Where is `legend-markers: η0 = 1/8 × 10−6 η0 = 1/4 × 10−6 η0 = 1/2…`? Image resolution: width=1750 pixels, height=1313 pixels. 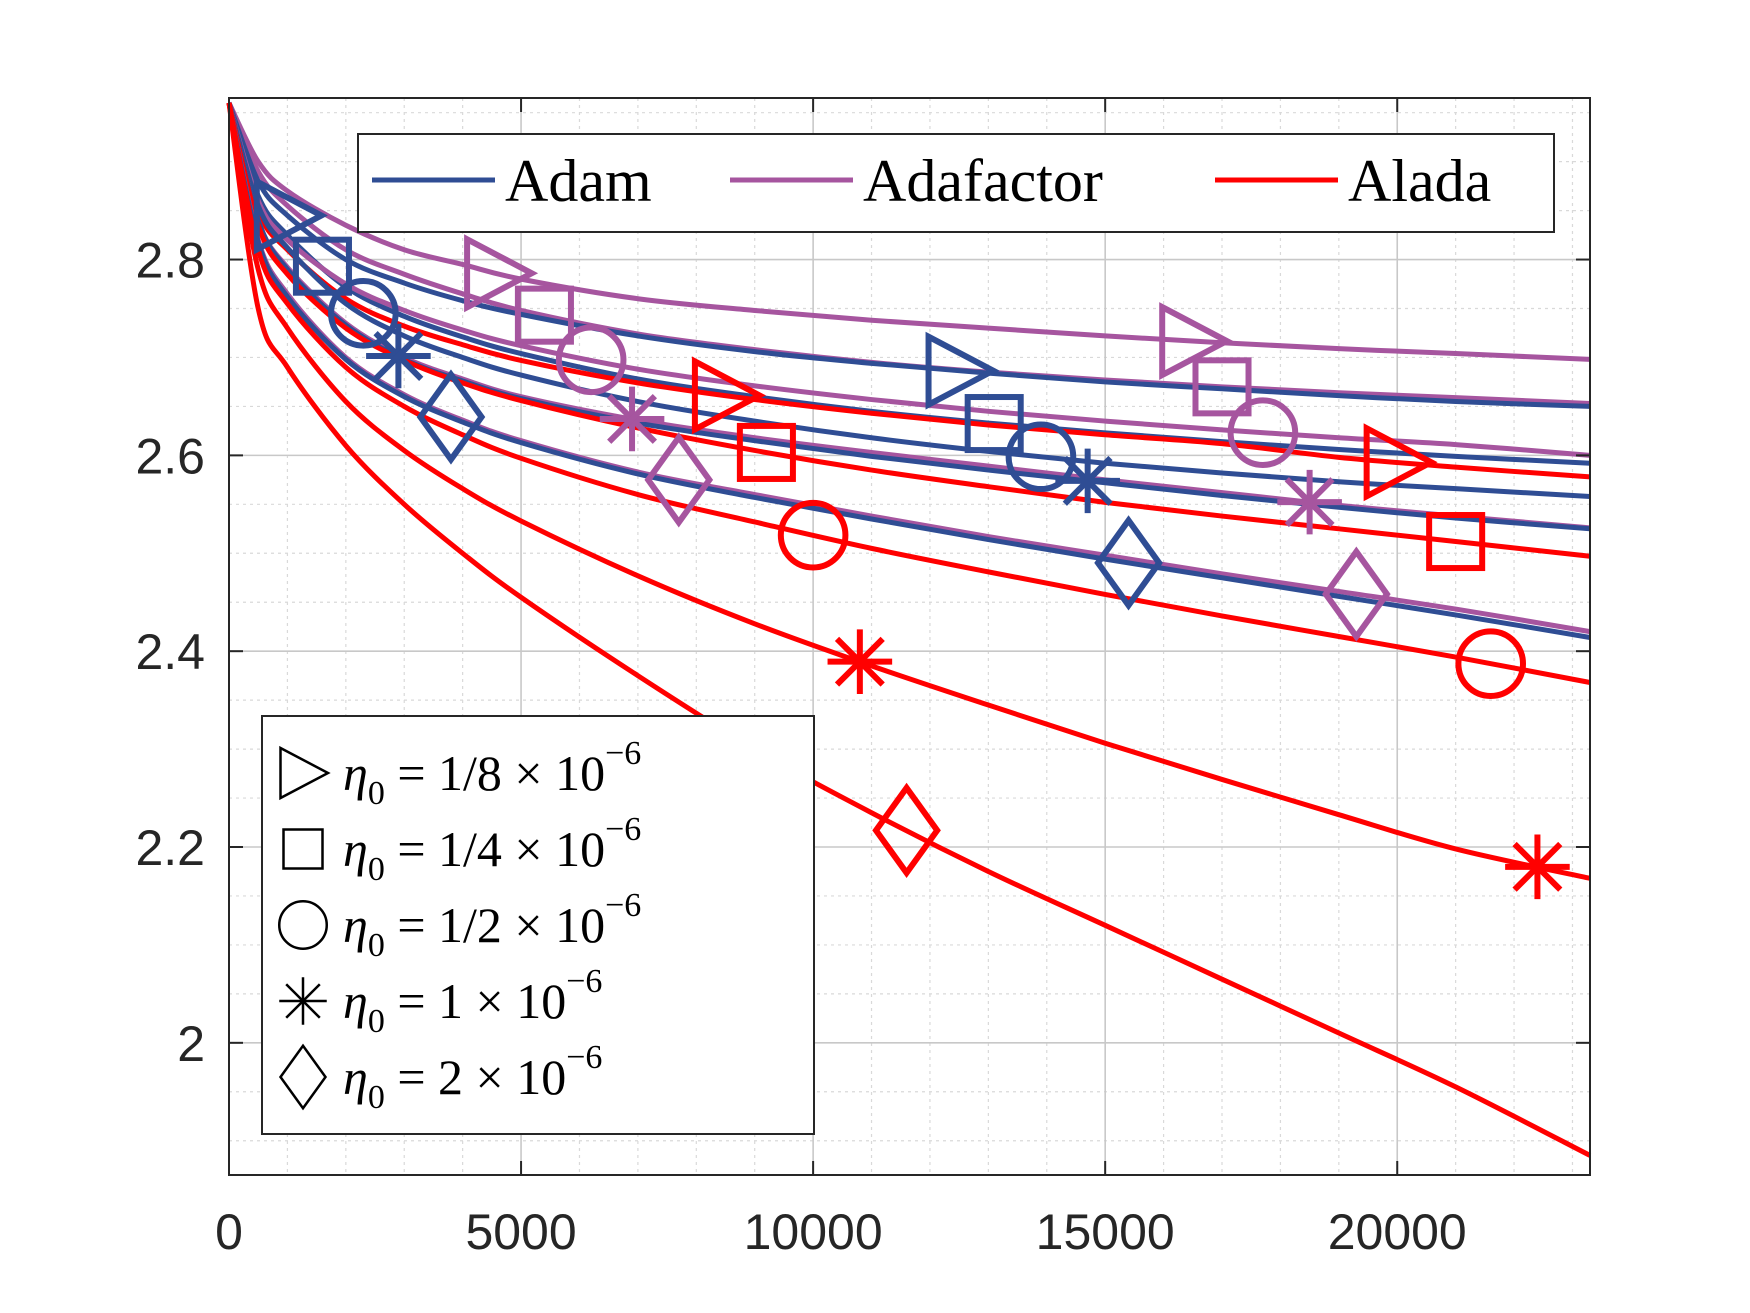 legend-markers: η0 = 1/8 × 10−6 η0 = 1/4 × 10−6 η0 = 1/2… is located at coordinates (538, 925).